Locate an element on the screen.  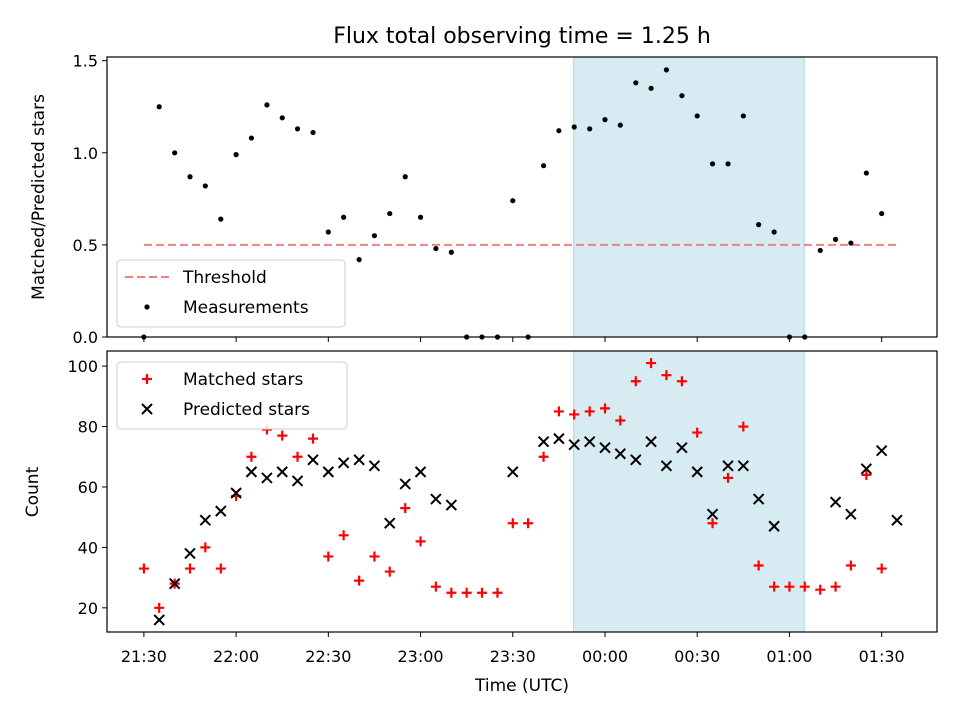
x-tick-label: 22:00 is located at coordinates (236, 656).